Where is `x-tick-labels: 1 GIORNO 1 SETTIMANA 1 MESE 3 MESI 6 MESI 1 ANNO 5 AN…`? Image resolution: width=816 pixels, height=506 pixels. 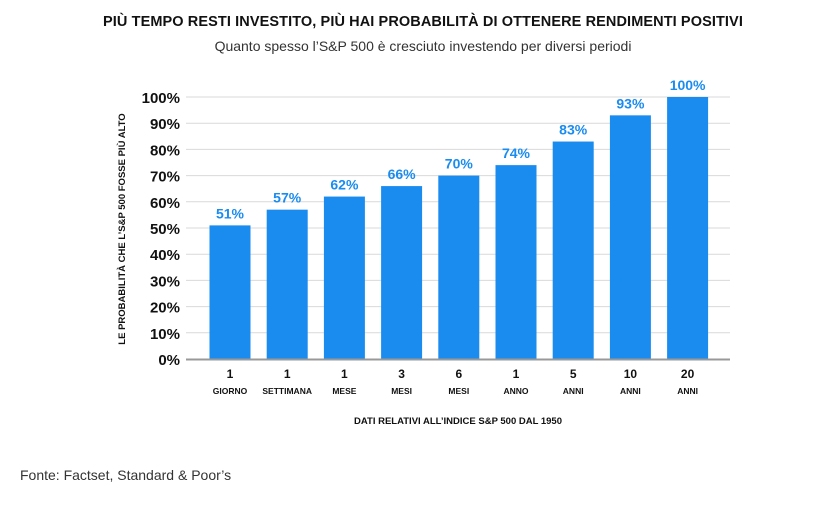
x-tick-labels: 1 GIORNO 1 SETTIMANA 1 MESE 3 MESI 6 MESI 1 ANNO 5 AN… is located at coordinates (455, 381).